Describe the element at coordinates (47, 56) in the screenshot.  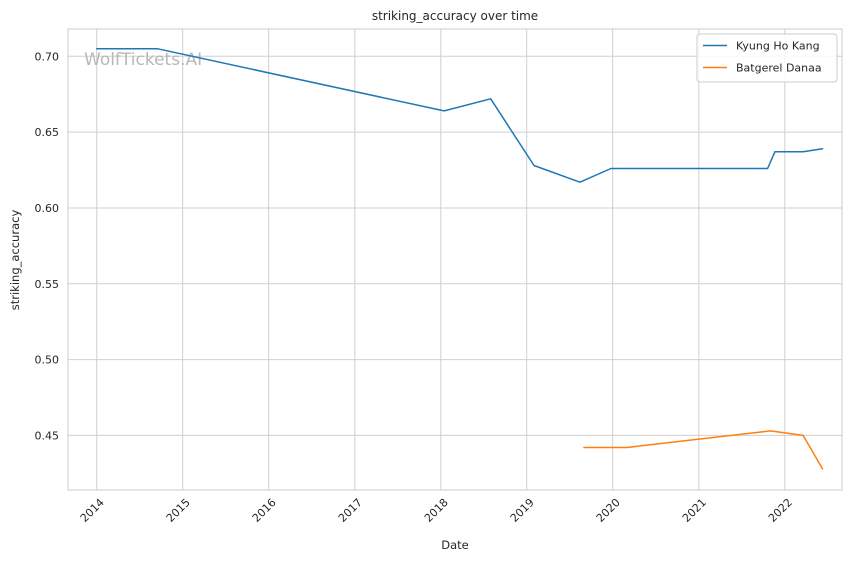
I see `y-tick-label: 0.70` at that location.